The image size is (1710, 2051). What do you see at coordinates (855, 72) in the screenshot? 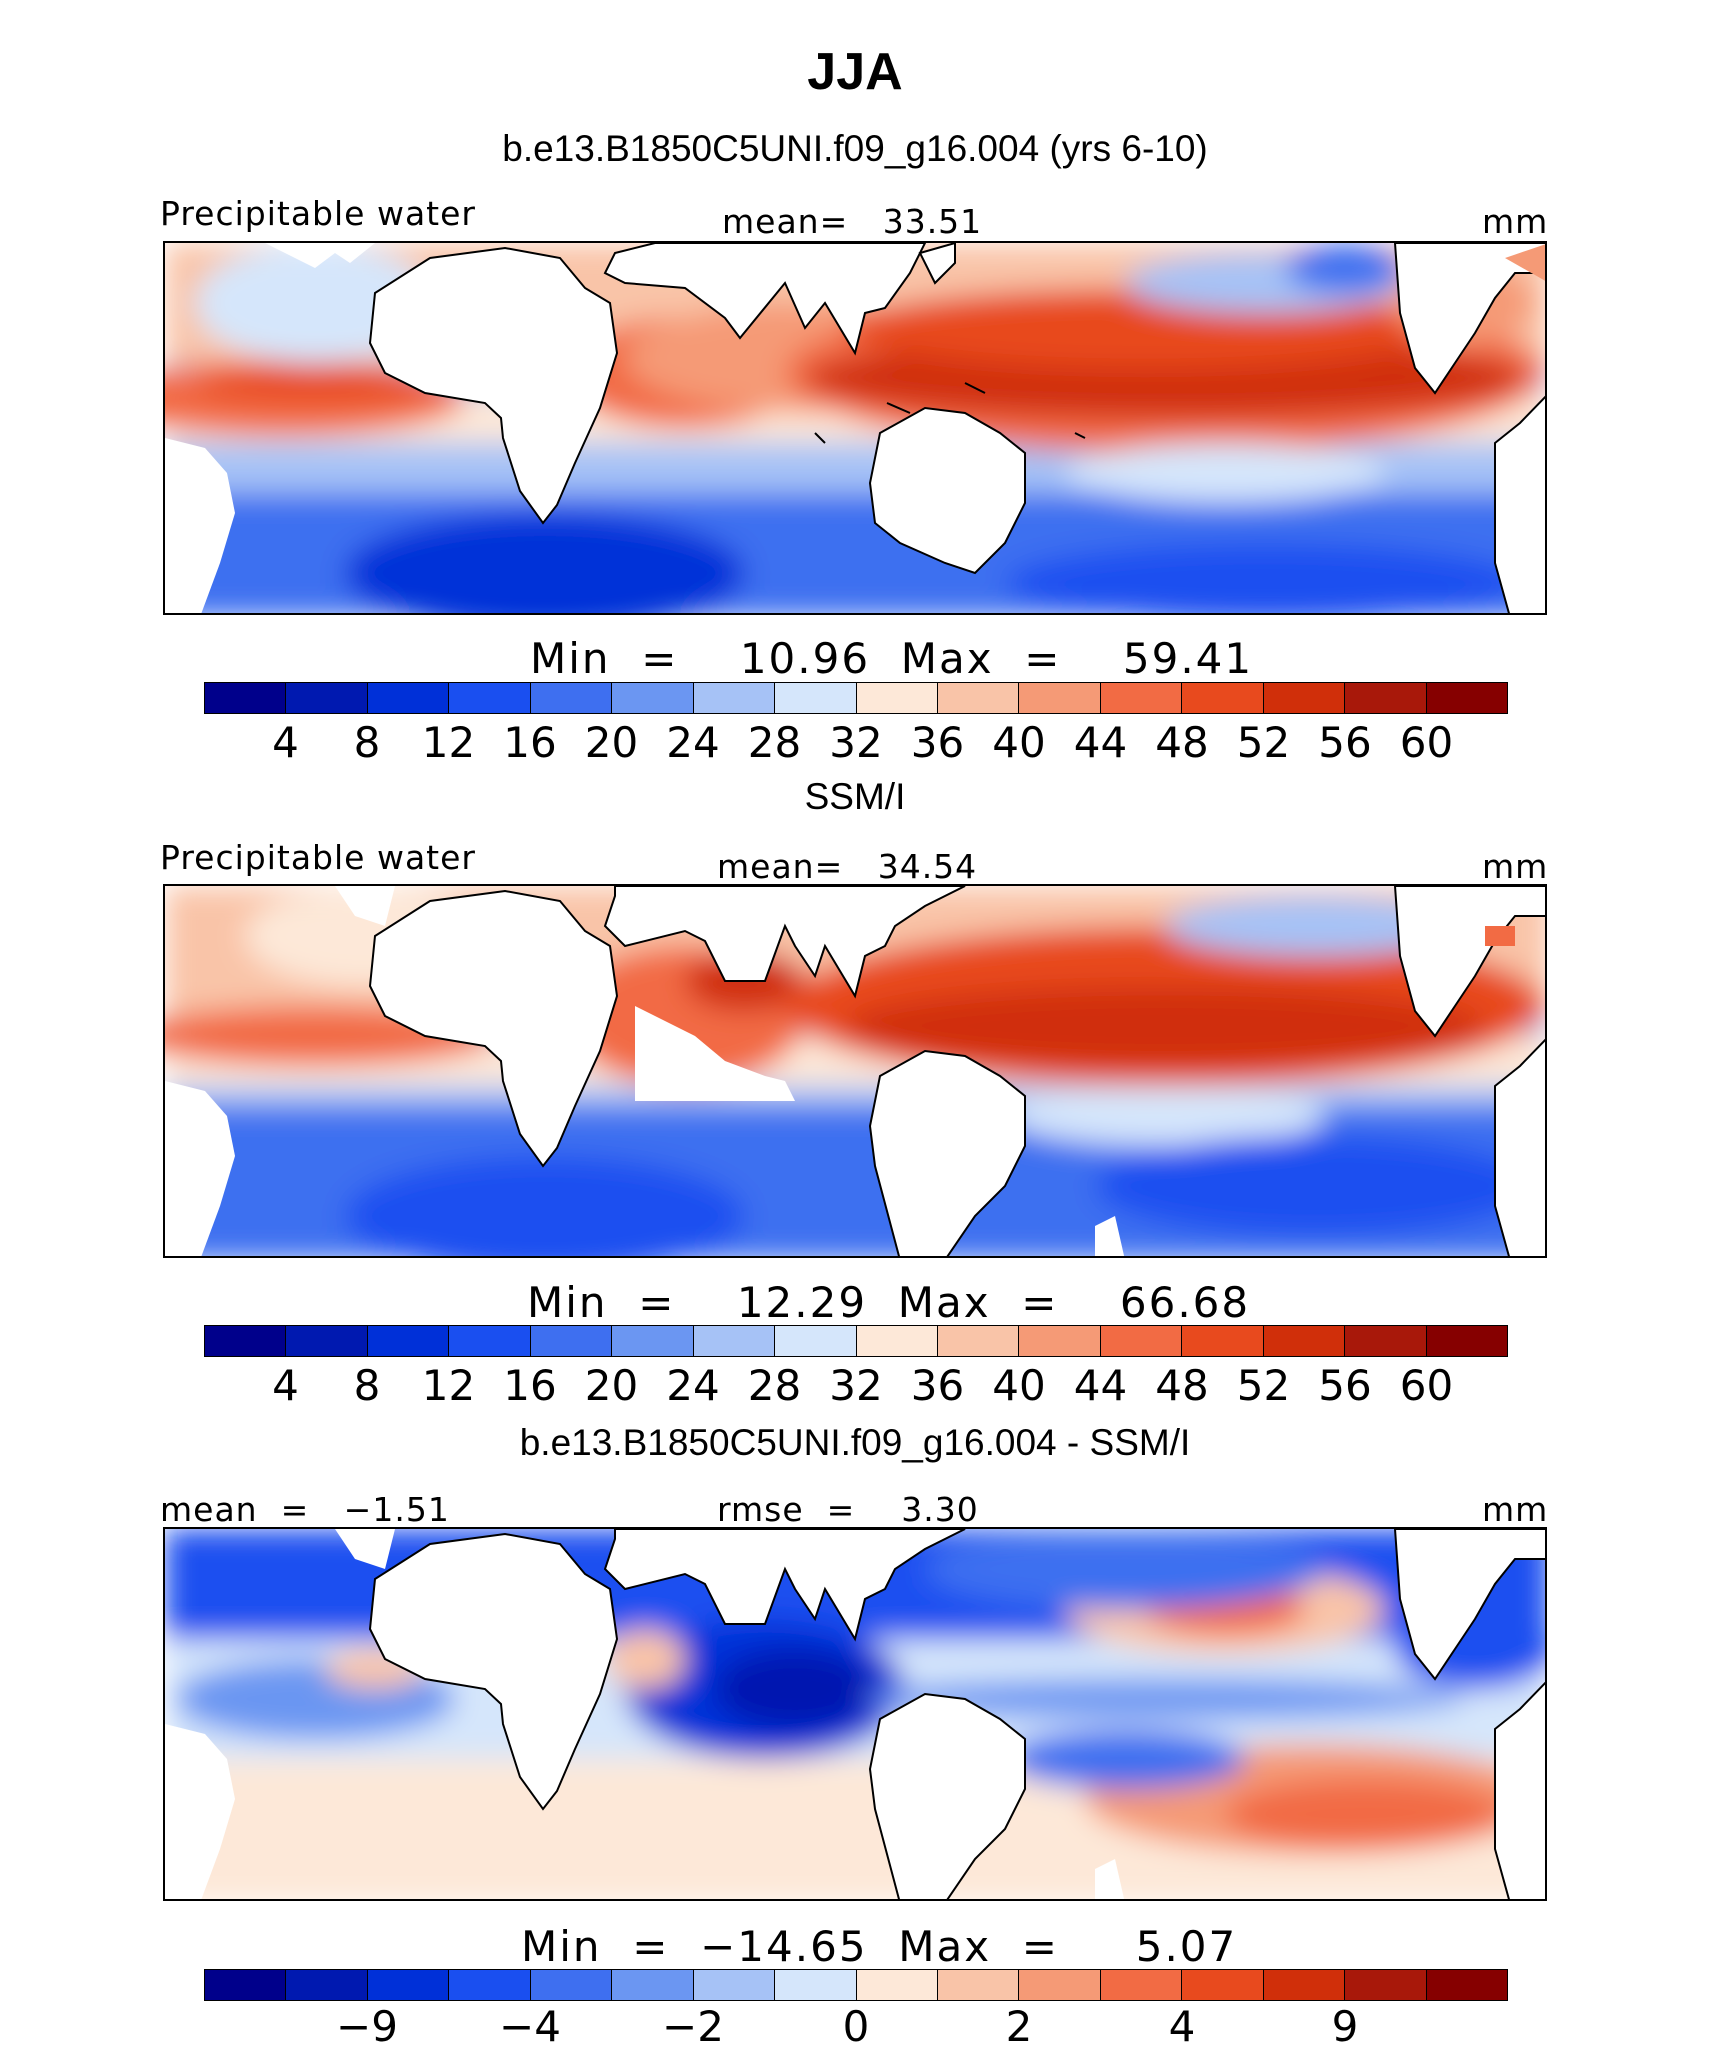
I see `figure-title: JJA` at bounding box center [855, 72].